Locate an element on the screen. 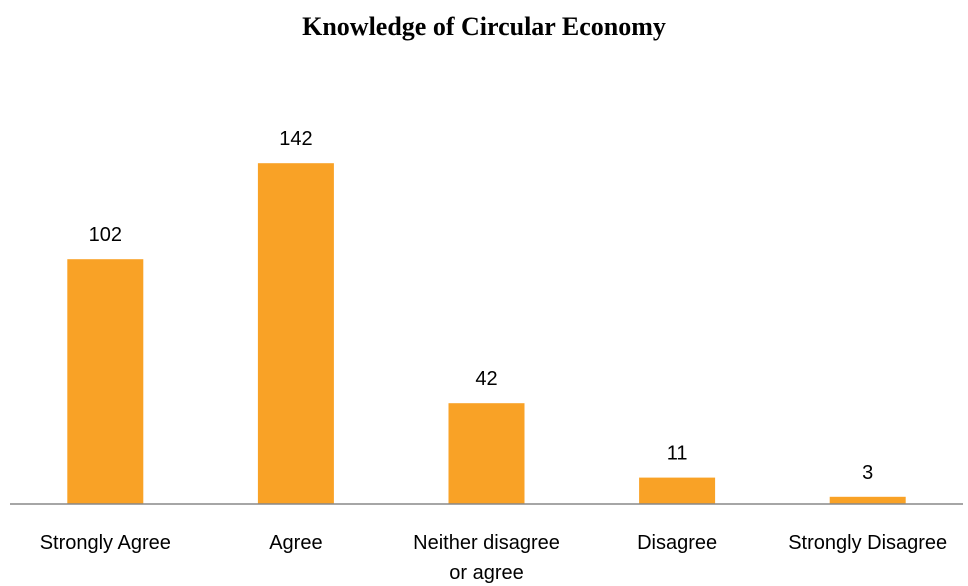 This screenshot has height=586, width=968. category-label-line: Agree is located at coordinates (295, 543).